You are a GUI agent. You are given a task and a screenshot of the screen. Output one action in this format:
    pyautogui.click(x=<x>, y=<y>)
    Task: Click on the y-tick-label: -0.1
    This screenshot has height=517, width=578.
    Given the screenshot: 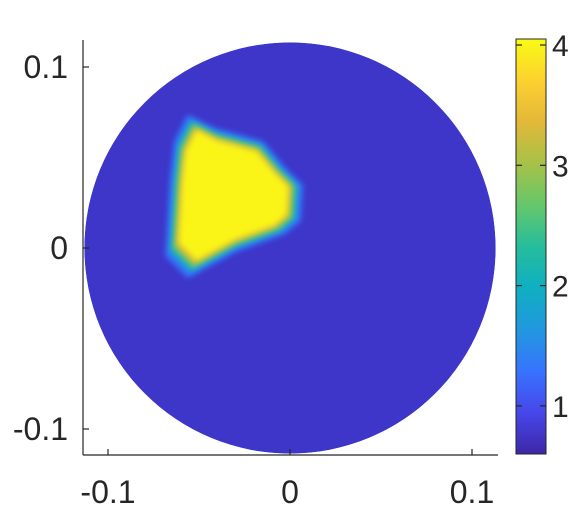 What is the action you would take?
    pyautogui.click(x=40, y=429)
    